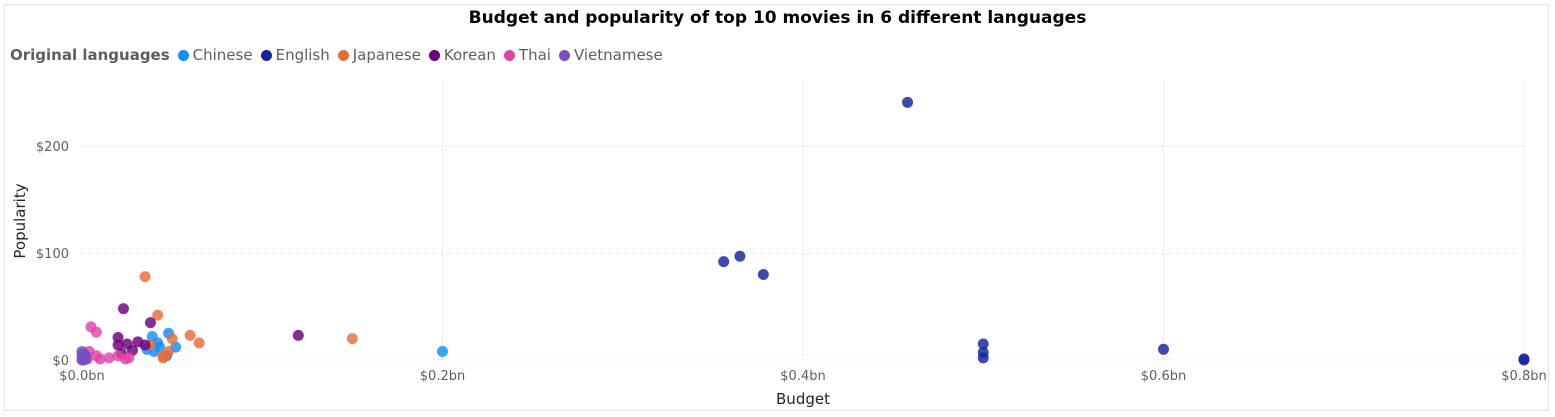 The image size is (1555, 417). What do you see at coordinates (222, 55) in the screenshot?
I see `legend-label: Chinese` at bounding box center [222, 55].